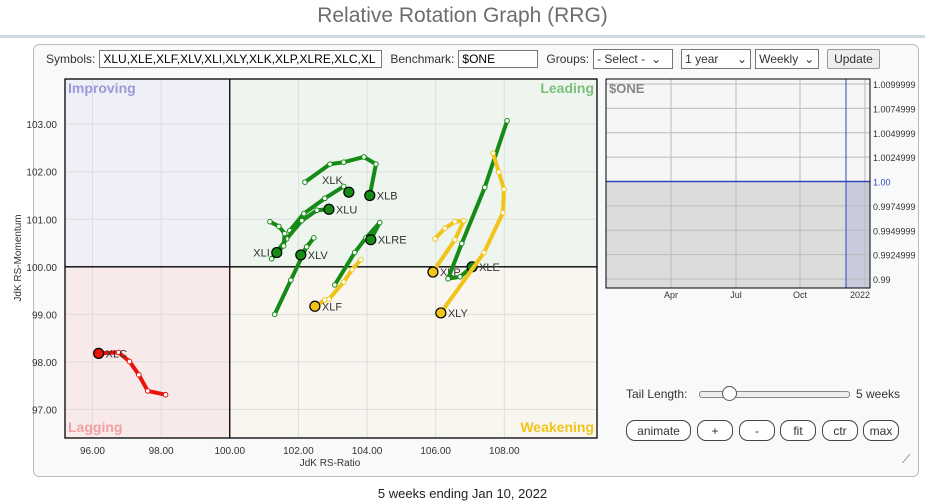  Describe the element at coordinates (840, 430) in the screenshot. I see `center-button: ctr` at that location.